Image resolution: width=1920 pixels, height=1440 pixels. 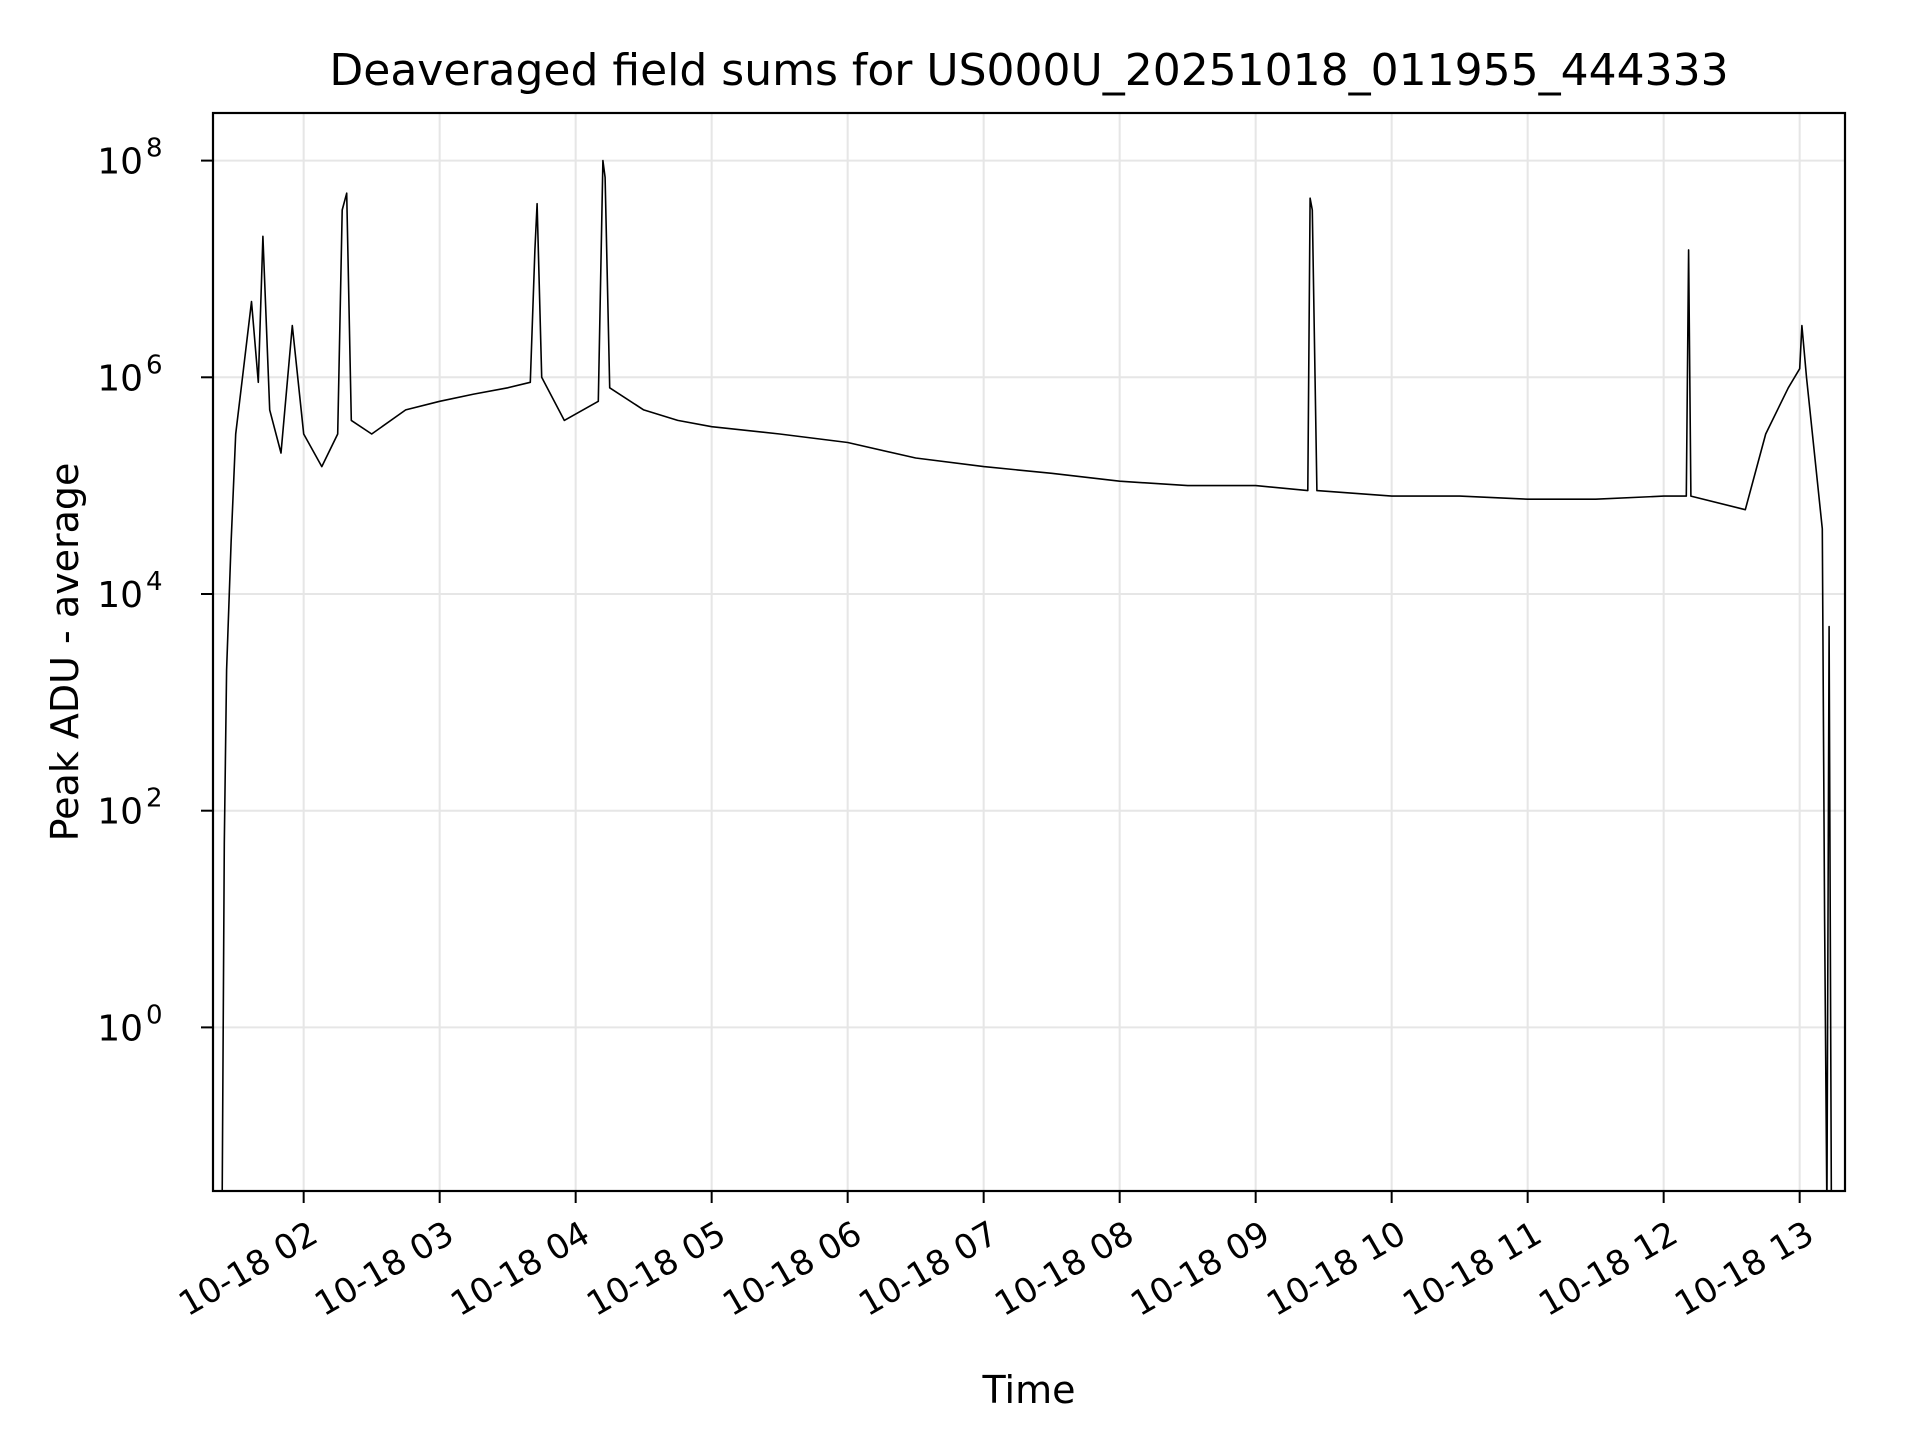 What do you see at coordinates (154, 365) in the screenshot?
I see `y-tick-exponent: 6` at bounding box center [154, 365].